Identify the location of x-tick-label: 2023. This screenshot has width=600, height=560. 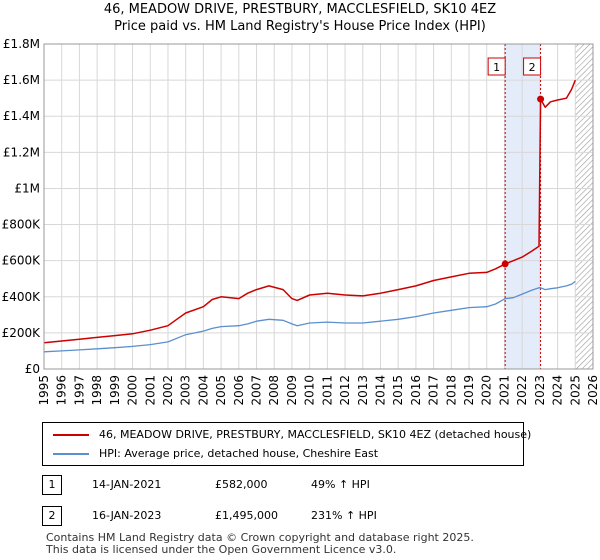
(540, 390).